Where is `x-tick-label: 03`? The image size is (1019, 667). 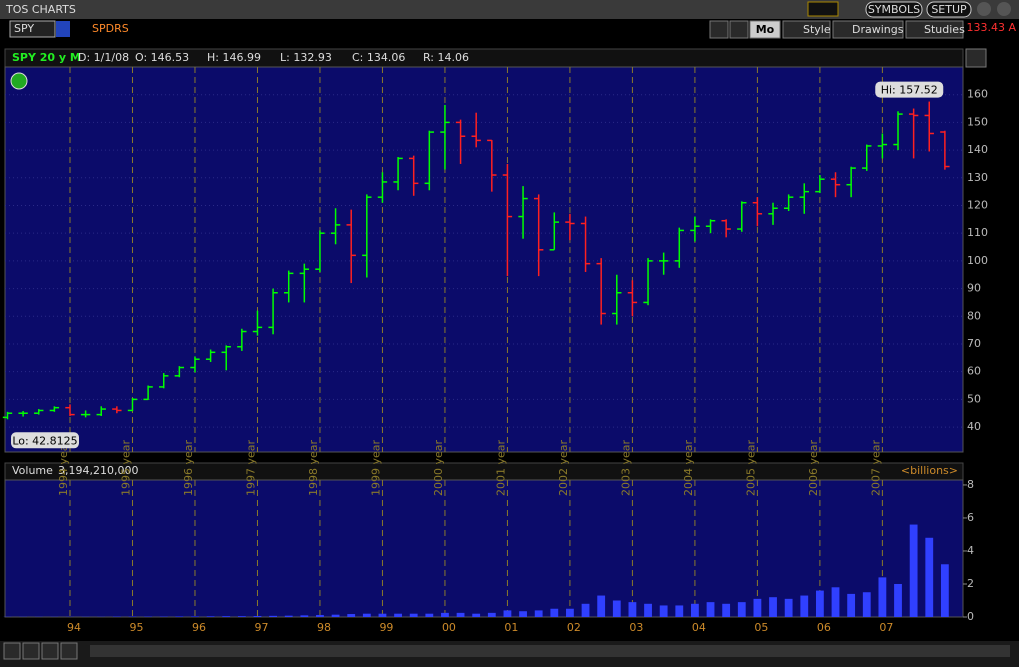 x-tick-label: 03 is located at coordinates (636, 627).